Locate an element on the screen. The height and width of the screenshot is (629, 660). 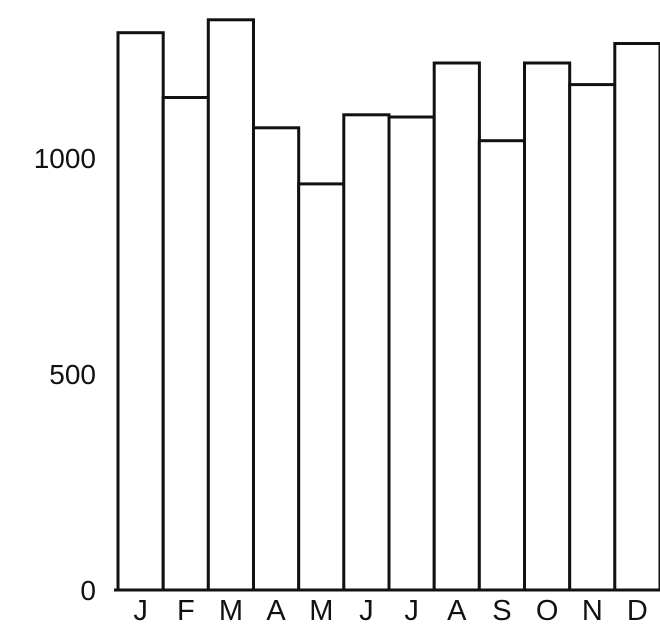
x-tick-label: F is located at coordinates (186, 611).